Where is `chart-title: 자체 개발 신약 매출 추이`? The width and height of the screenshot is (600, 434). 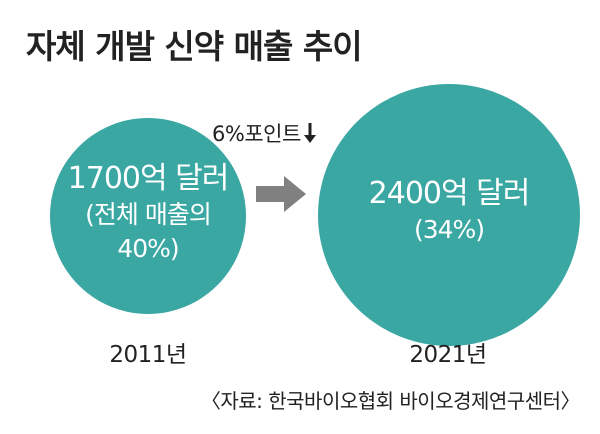 chart-title: 자체 개발 신약 매출 추이 is located at coordinates (194, 46).